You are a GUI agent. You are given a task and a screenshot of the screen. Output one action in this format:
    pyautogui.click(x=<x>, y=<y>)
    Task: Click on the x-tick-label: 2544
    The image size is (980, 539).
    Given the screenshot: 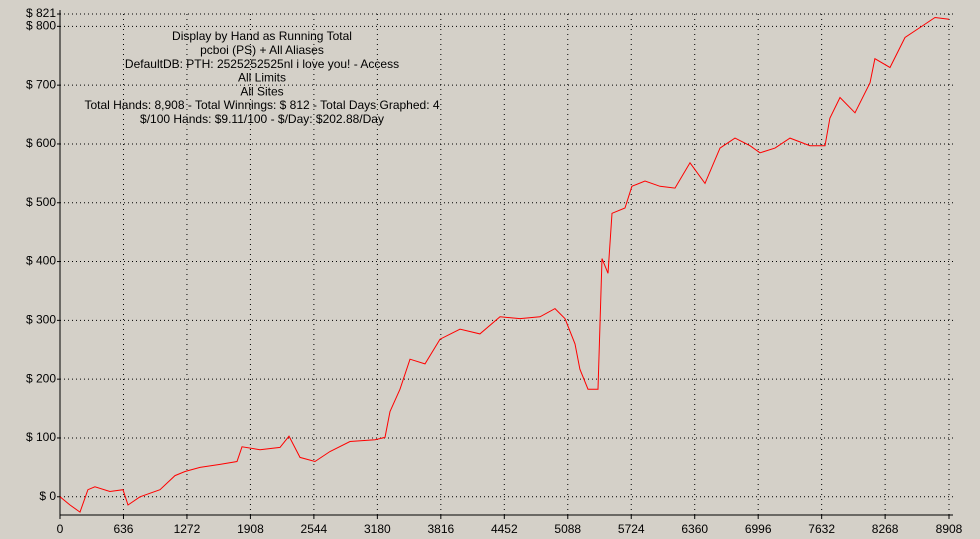 What is the action you would take?
    pyautogui.click(x=314, y=529)
    